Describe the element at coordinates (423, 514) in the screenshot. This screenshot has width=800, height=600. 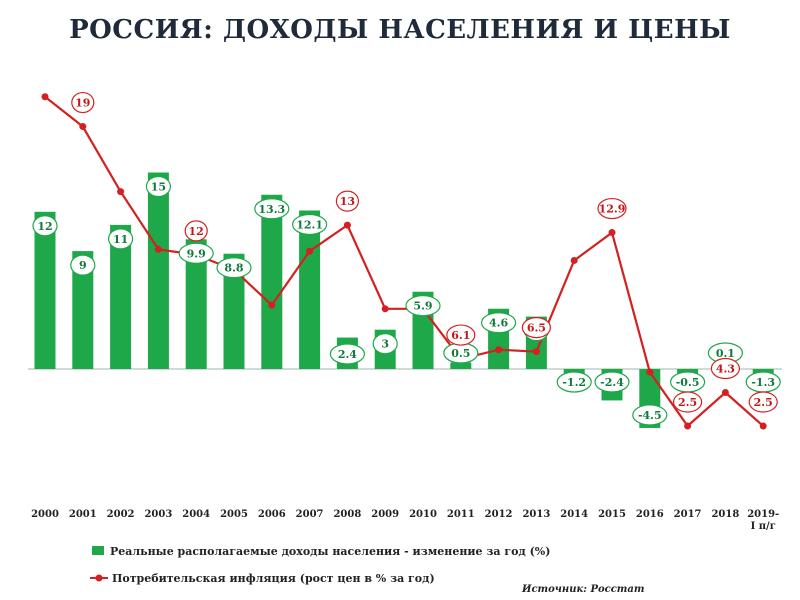
I see `x-tick-label: 2010` at that location.